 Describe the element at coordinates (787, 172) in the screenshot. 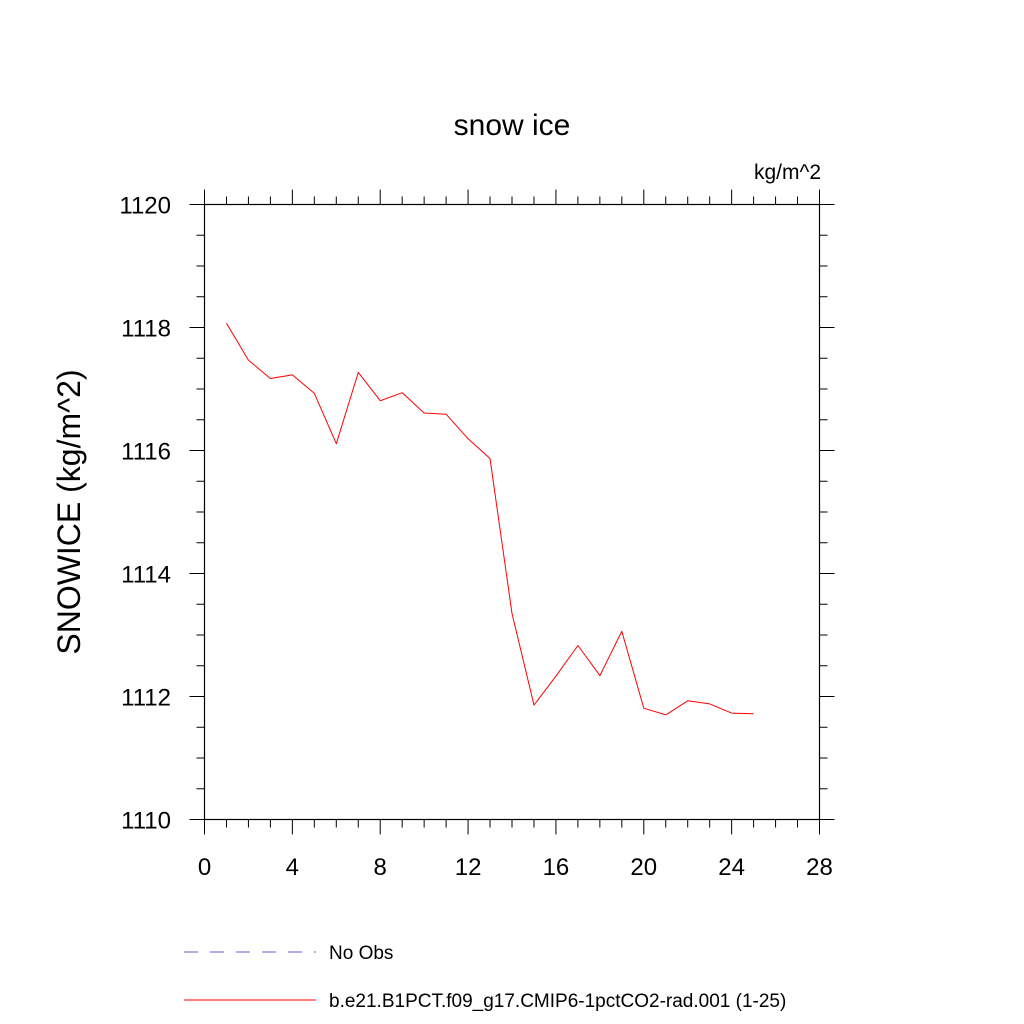

I see `units-label: kg/m^2` at that location.